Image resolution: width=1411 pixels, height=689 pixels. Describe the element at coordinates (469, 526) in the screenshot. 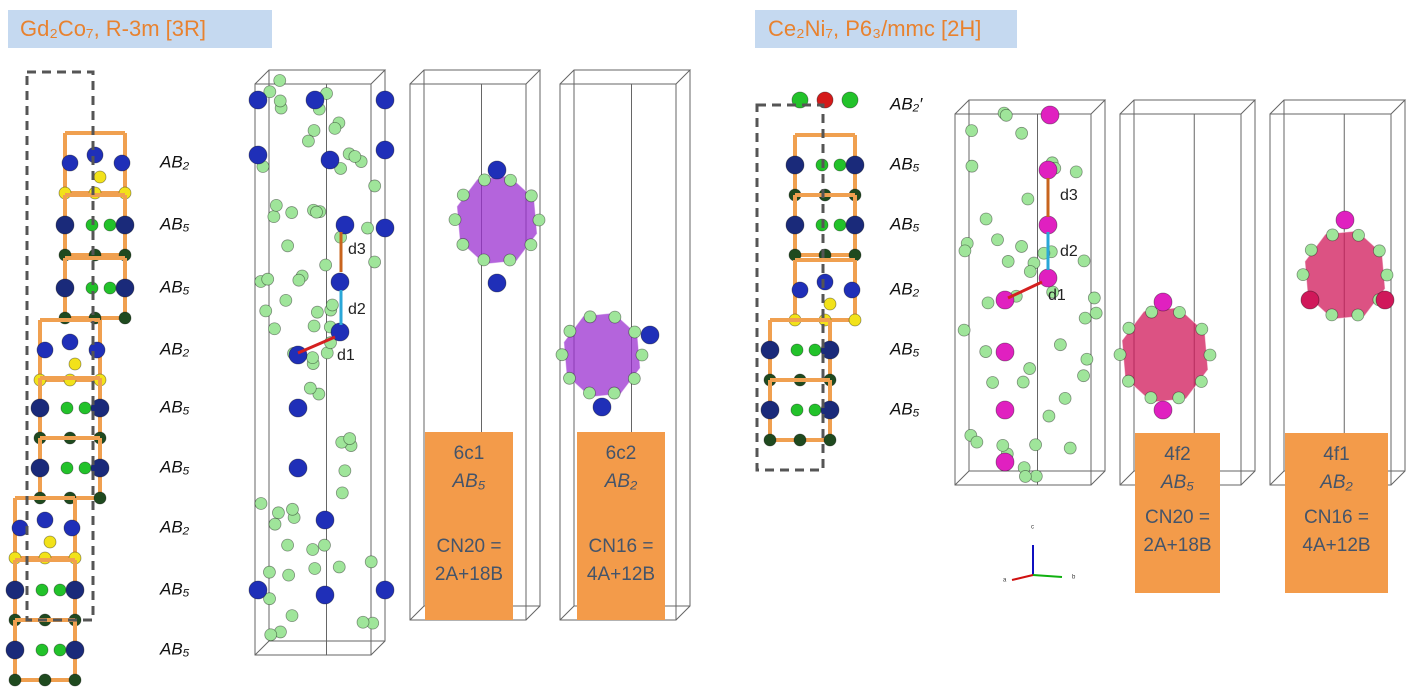

I see `site-box` at that location.